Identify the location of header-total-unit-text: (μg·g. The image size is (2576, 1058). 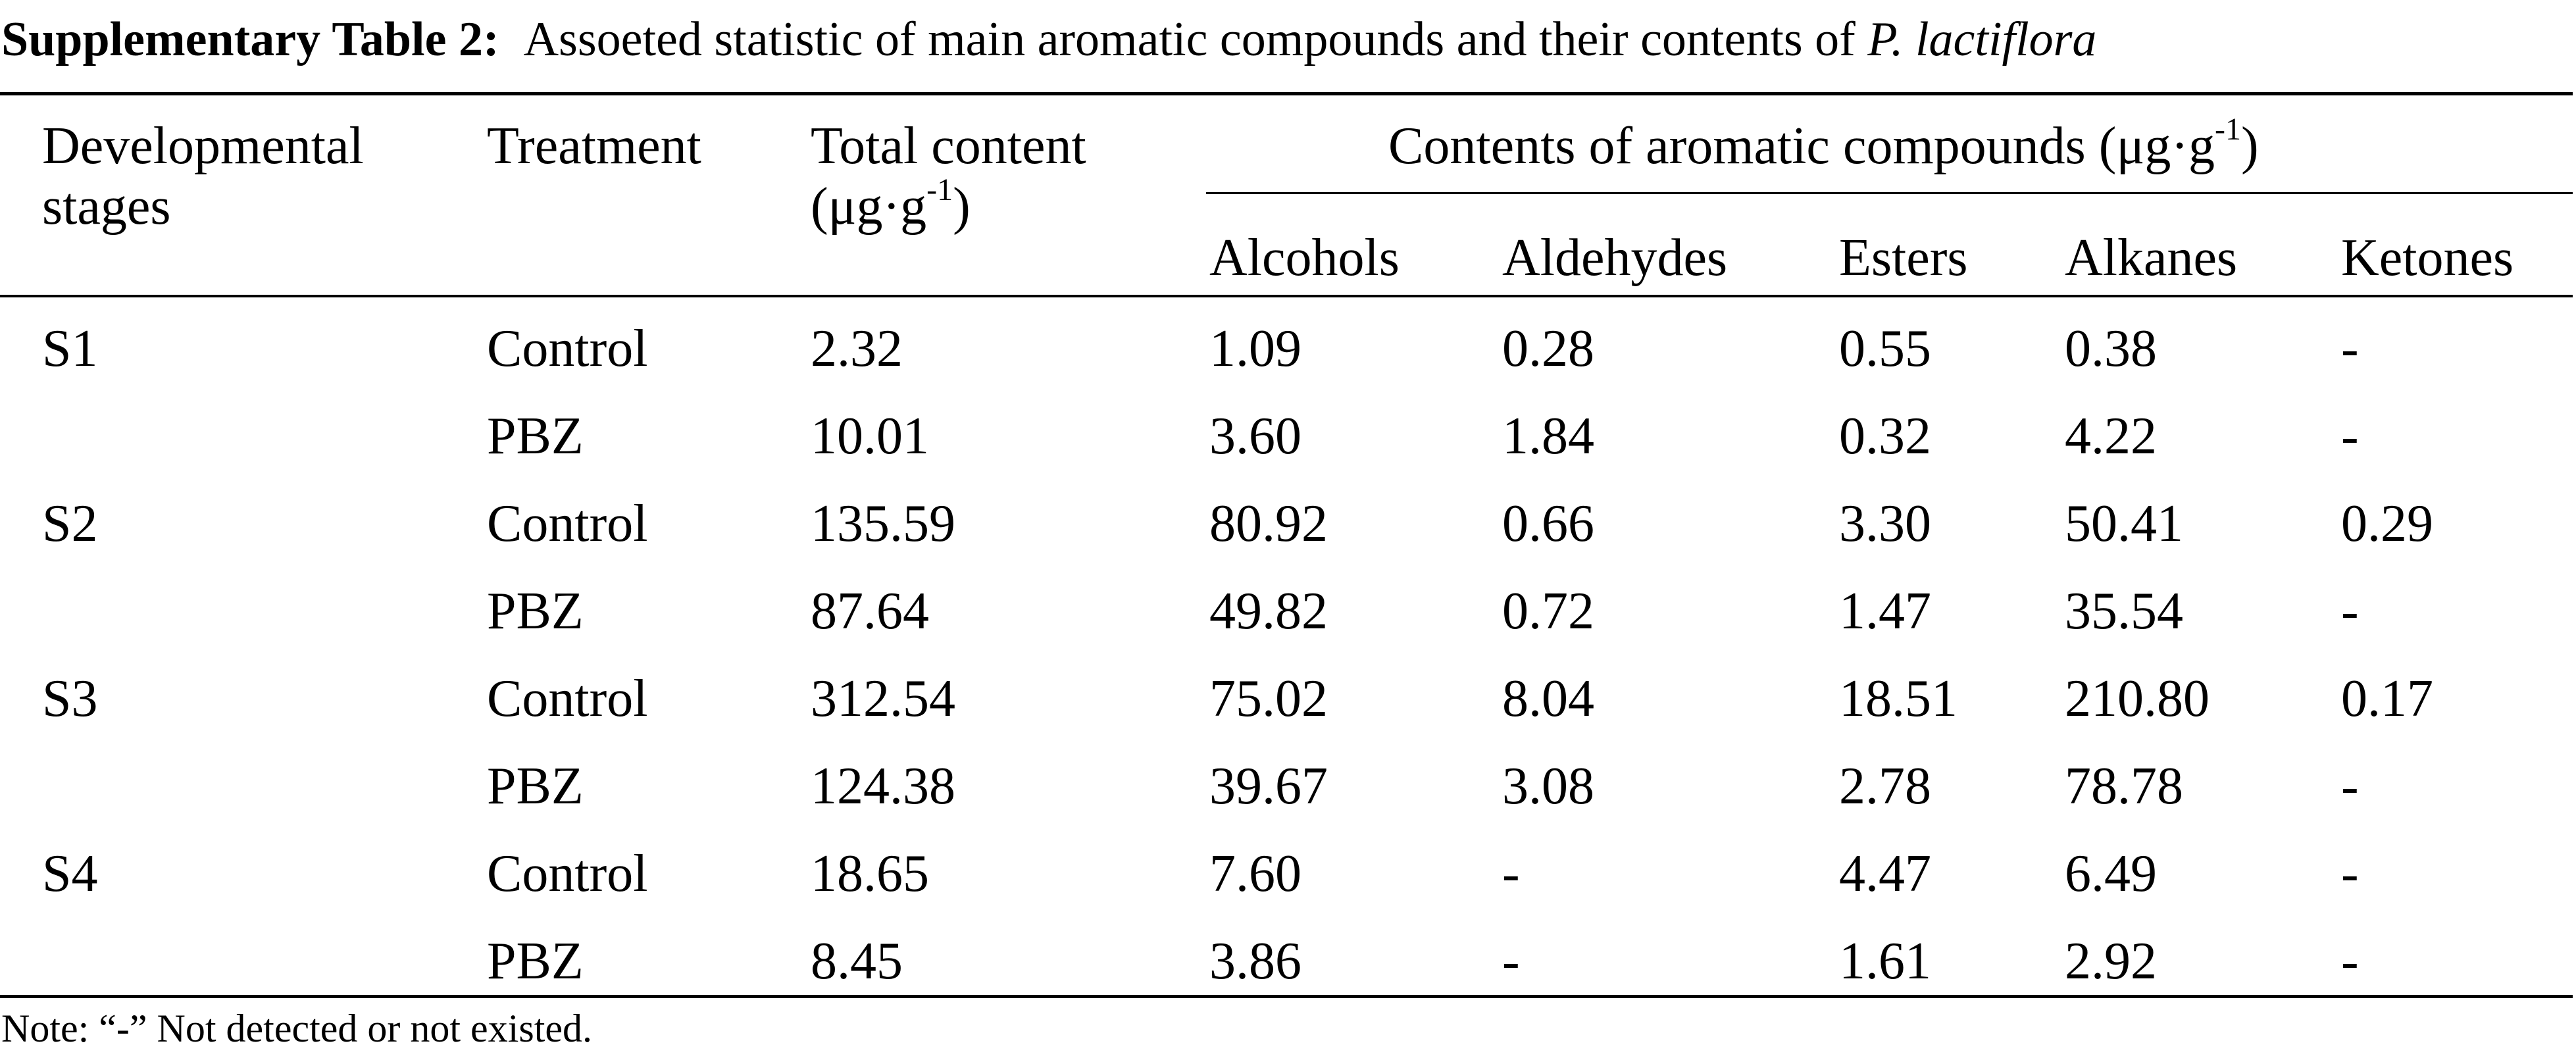
(869, 207).